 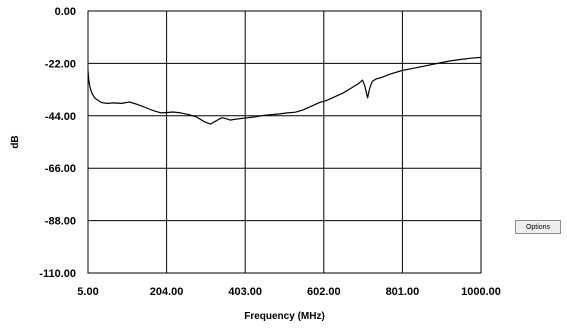 I want to click on x-tick-label: 403.00, so click(x=245, y=292).